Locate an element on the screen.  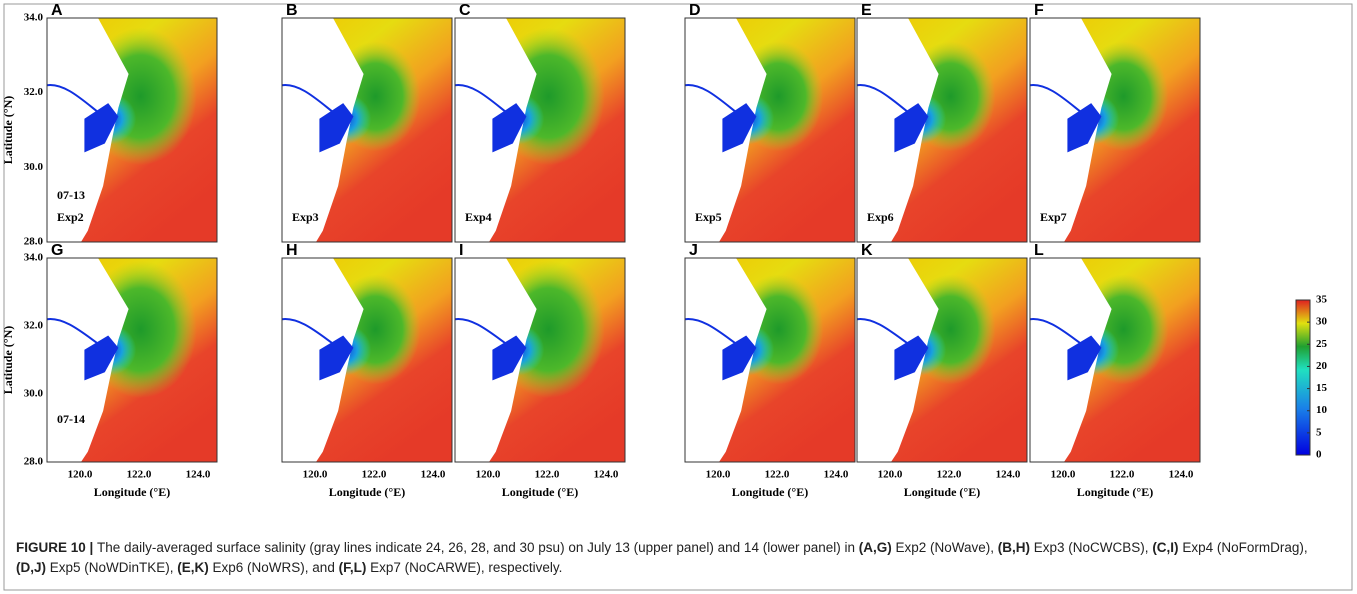
experiment-label: Exp4 is located at coordinates (478, 217).